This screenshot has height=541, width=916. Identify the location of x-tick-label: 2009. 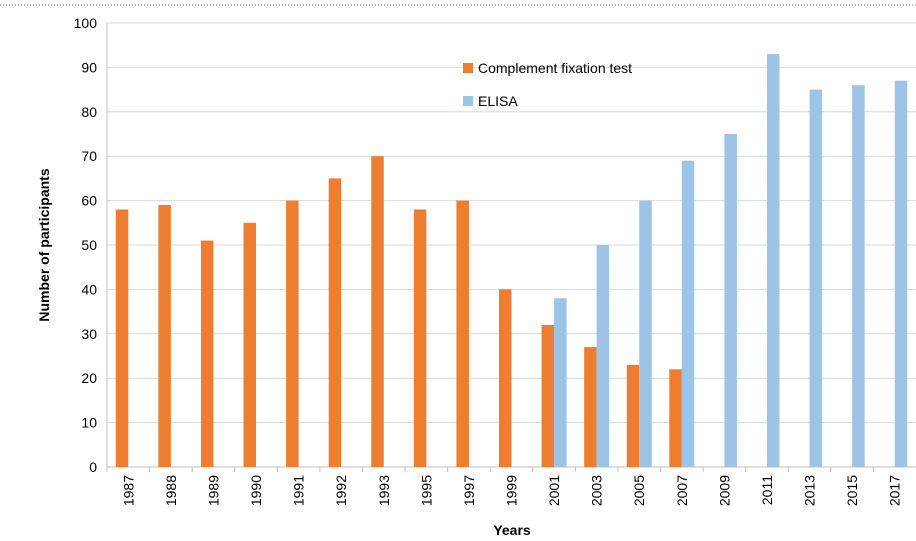
(724, 490).